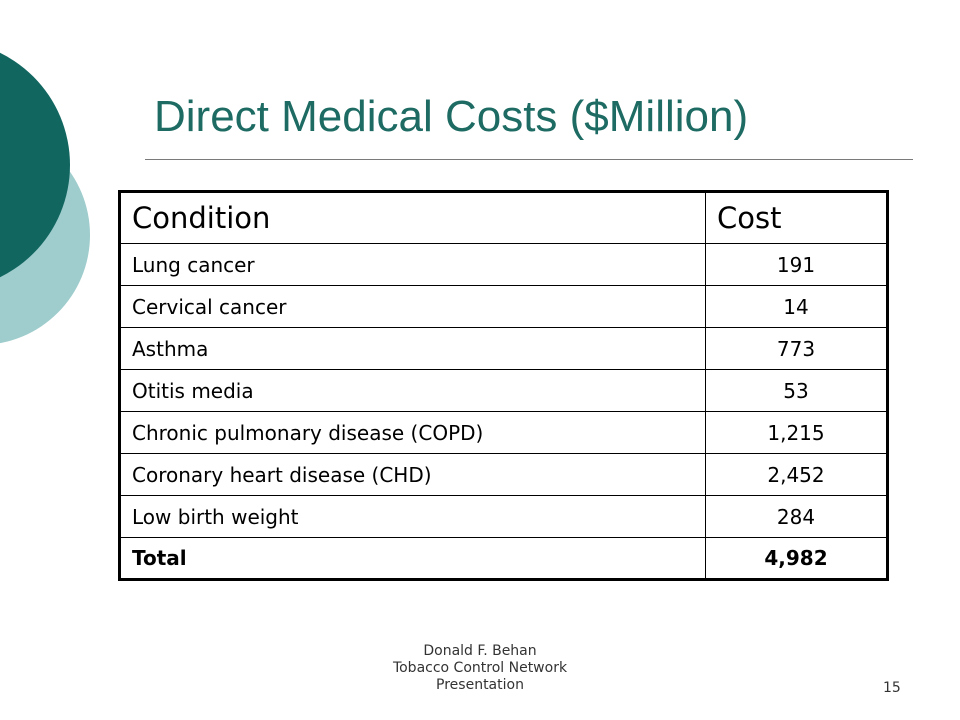  I want to click on footer-author: Donald F. Behan, so click(480, 651).